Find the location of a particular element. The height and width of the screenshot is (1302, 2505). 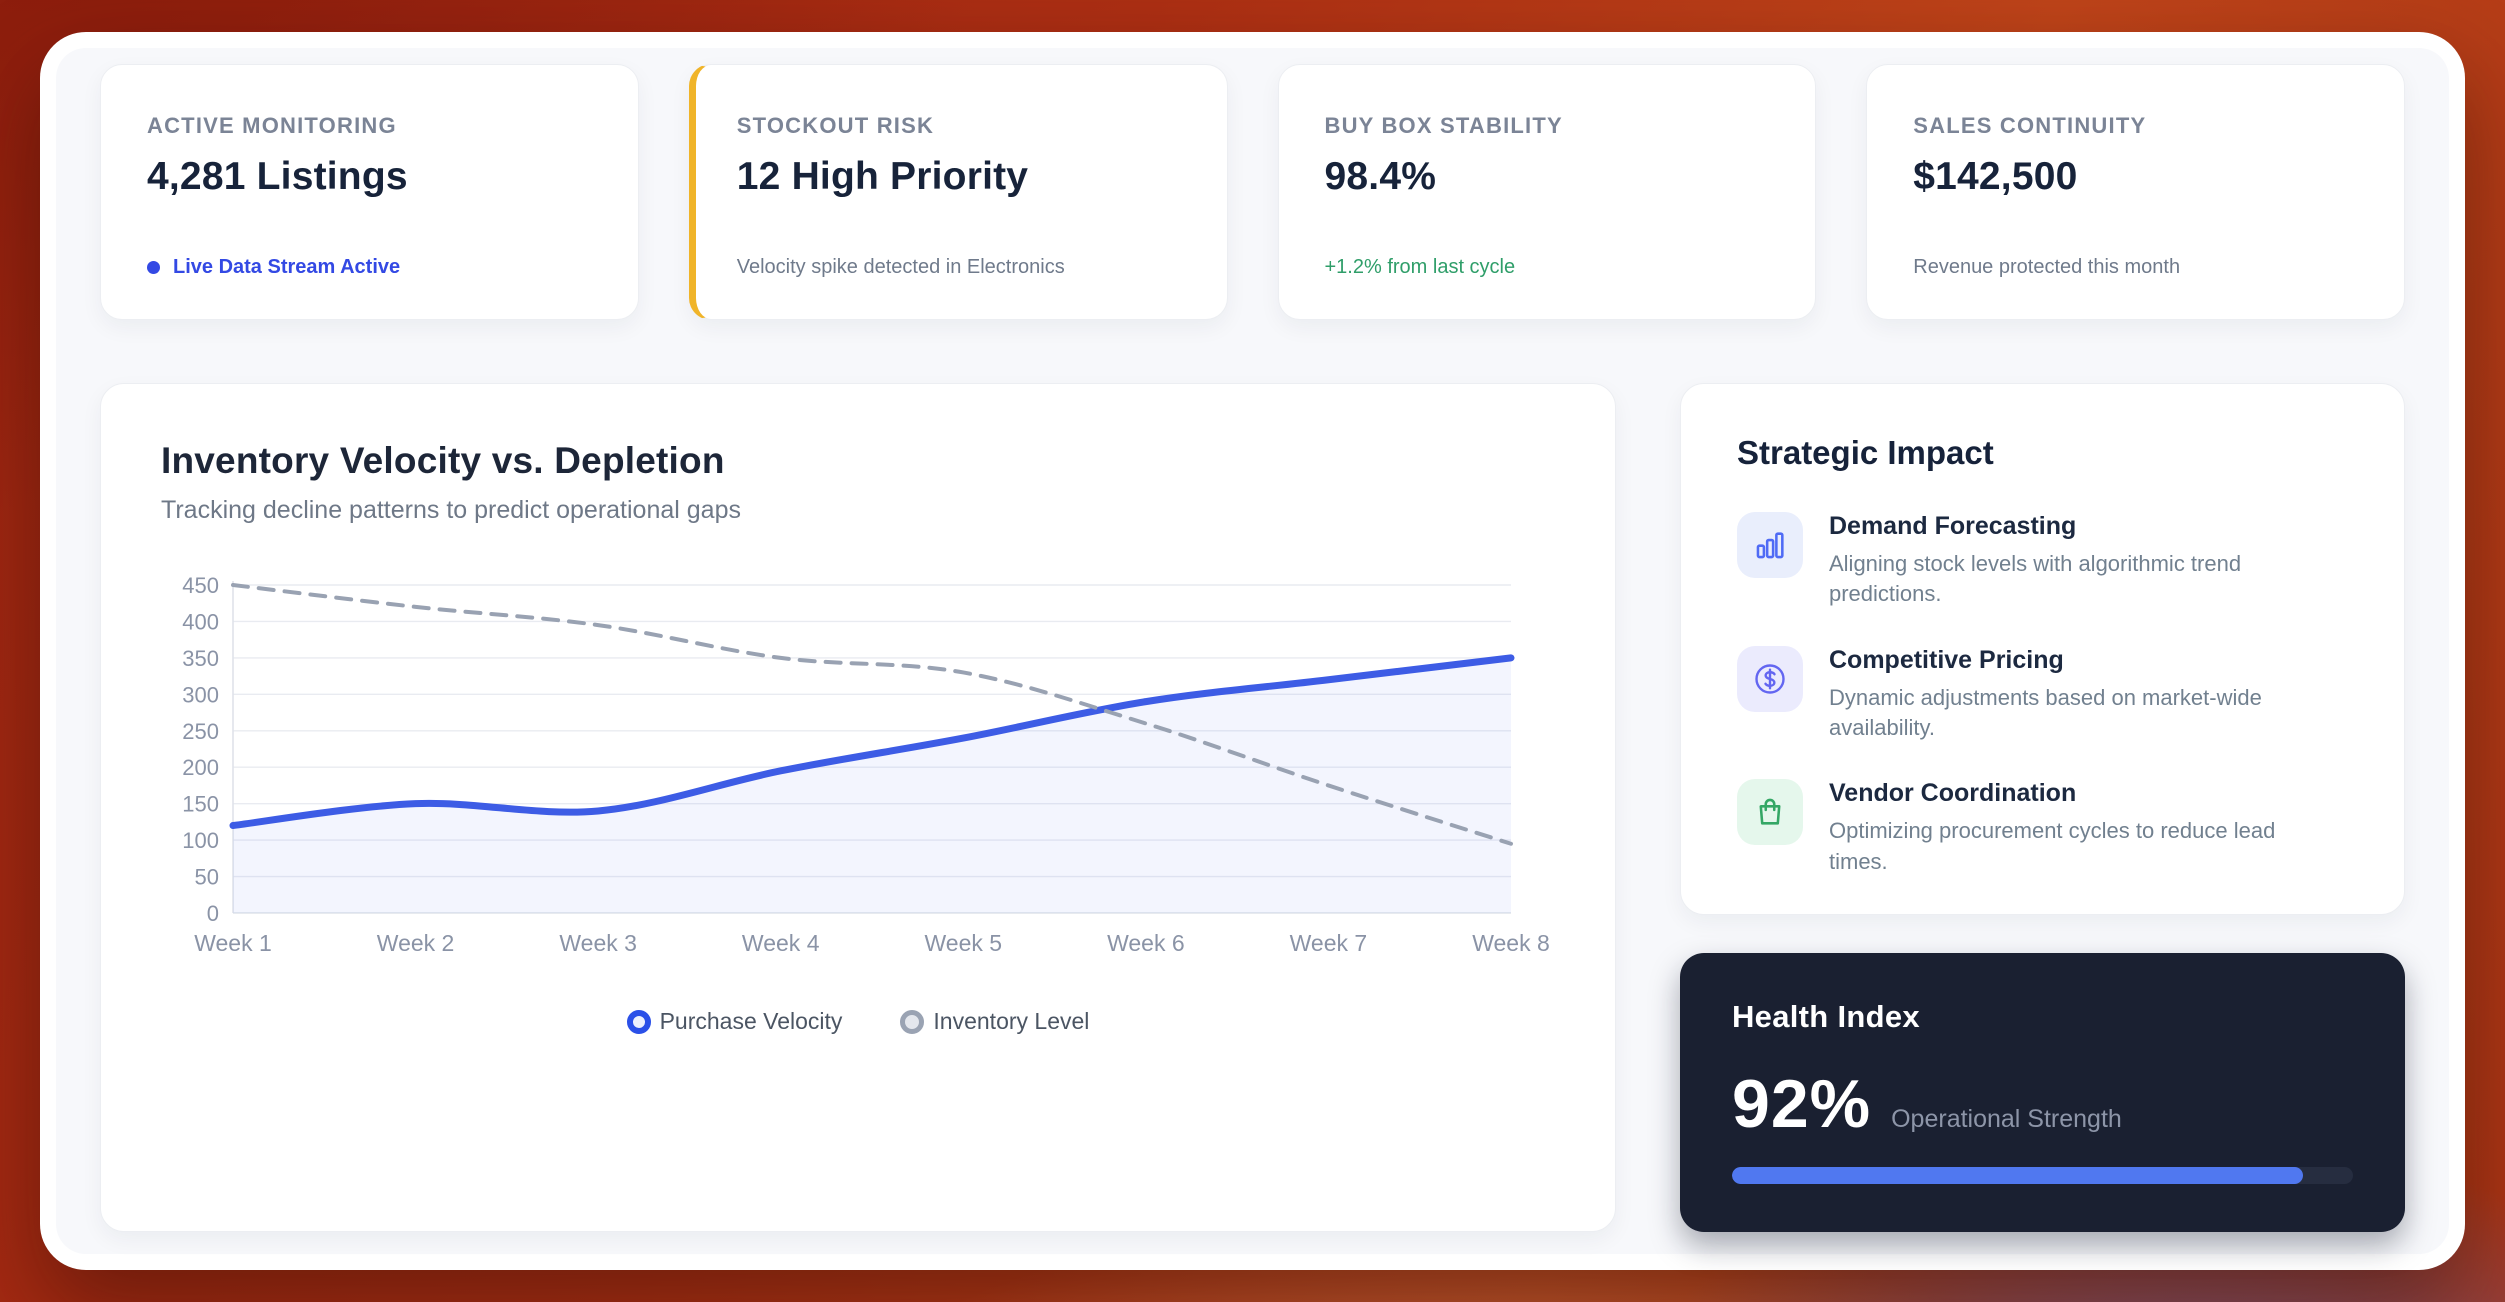

svg-text: 50 is located at coordinates (207, 877).